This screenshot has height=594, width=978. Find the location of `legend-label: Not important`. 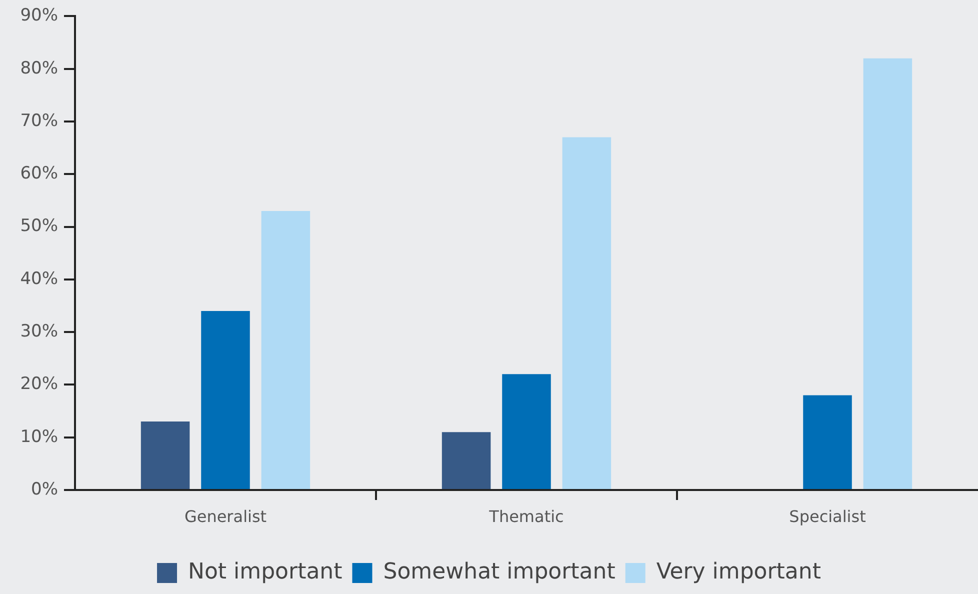

legend-label: Not important is located at coordinates (265, 572).